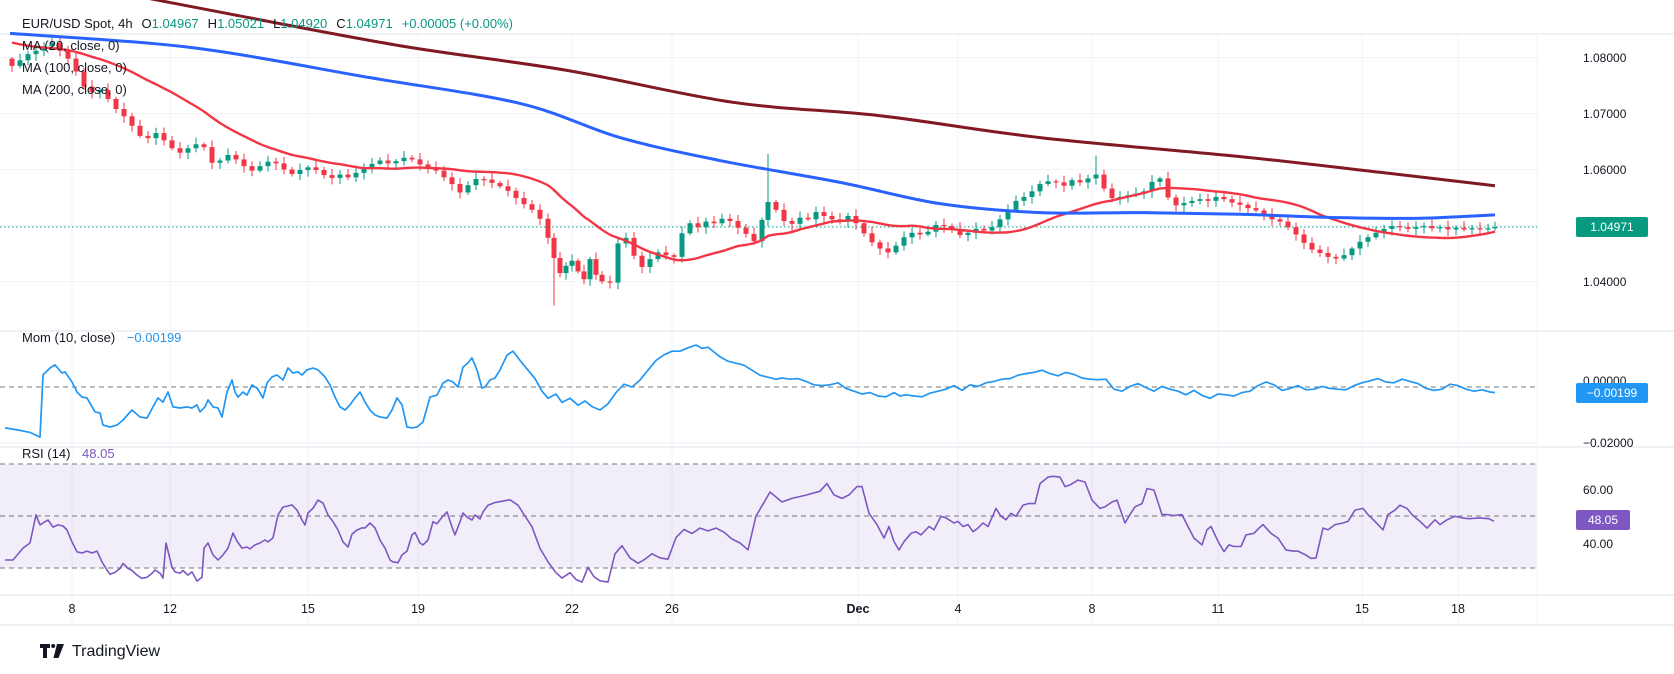 The height and width of the screenshot is (674, 1674). Describe the element at coordinates (418, 609) in the screenshot. I see `time-tick-label: 19` at that location.